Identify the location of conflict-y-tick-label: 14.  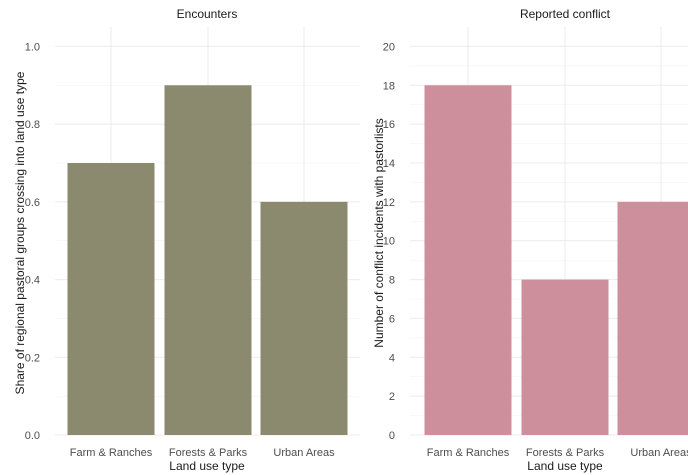
(389, 164).